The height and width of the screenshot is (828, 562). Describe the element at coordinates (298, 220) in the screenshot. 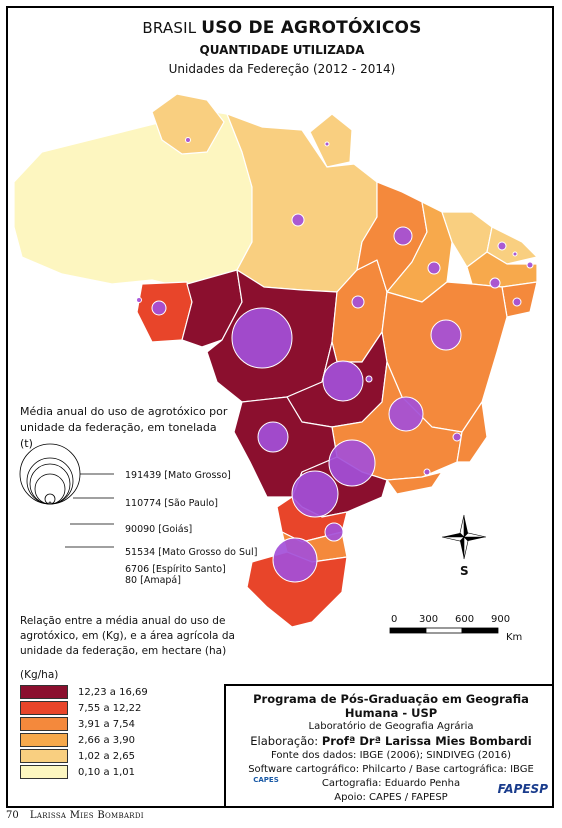

I see `circle-para` at that location.